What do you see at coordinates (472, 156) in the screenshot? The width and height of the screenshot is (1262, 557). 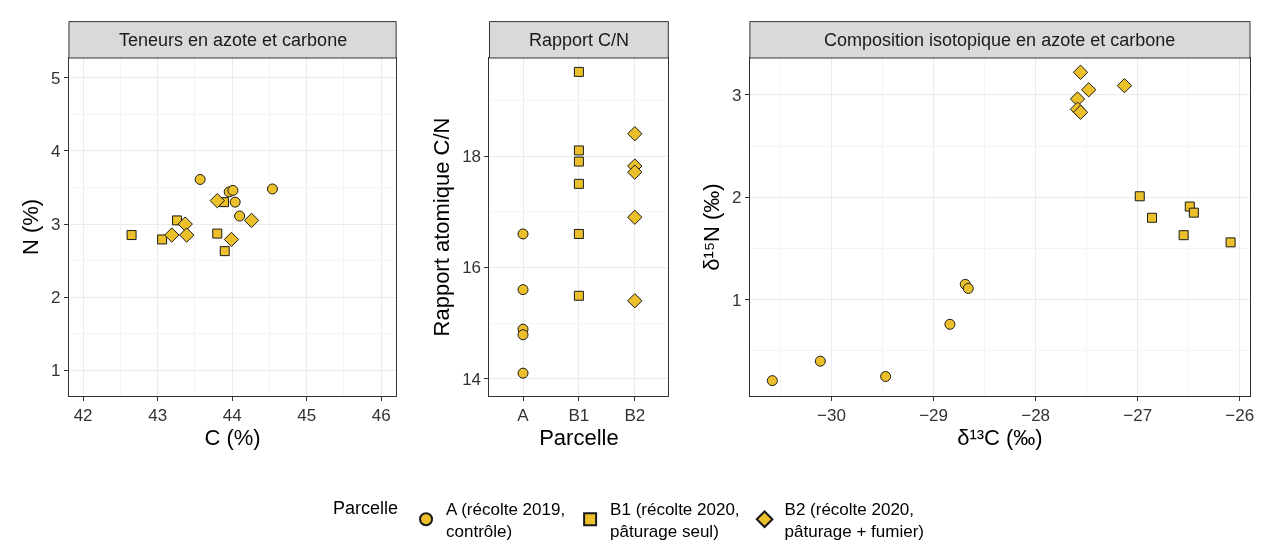 I see `y-tick-label: 18` at bounding box center [472, 156].